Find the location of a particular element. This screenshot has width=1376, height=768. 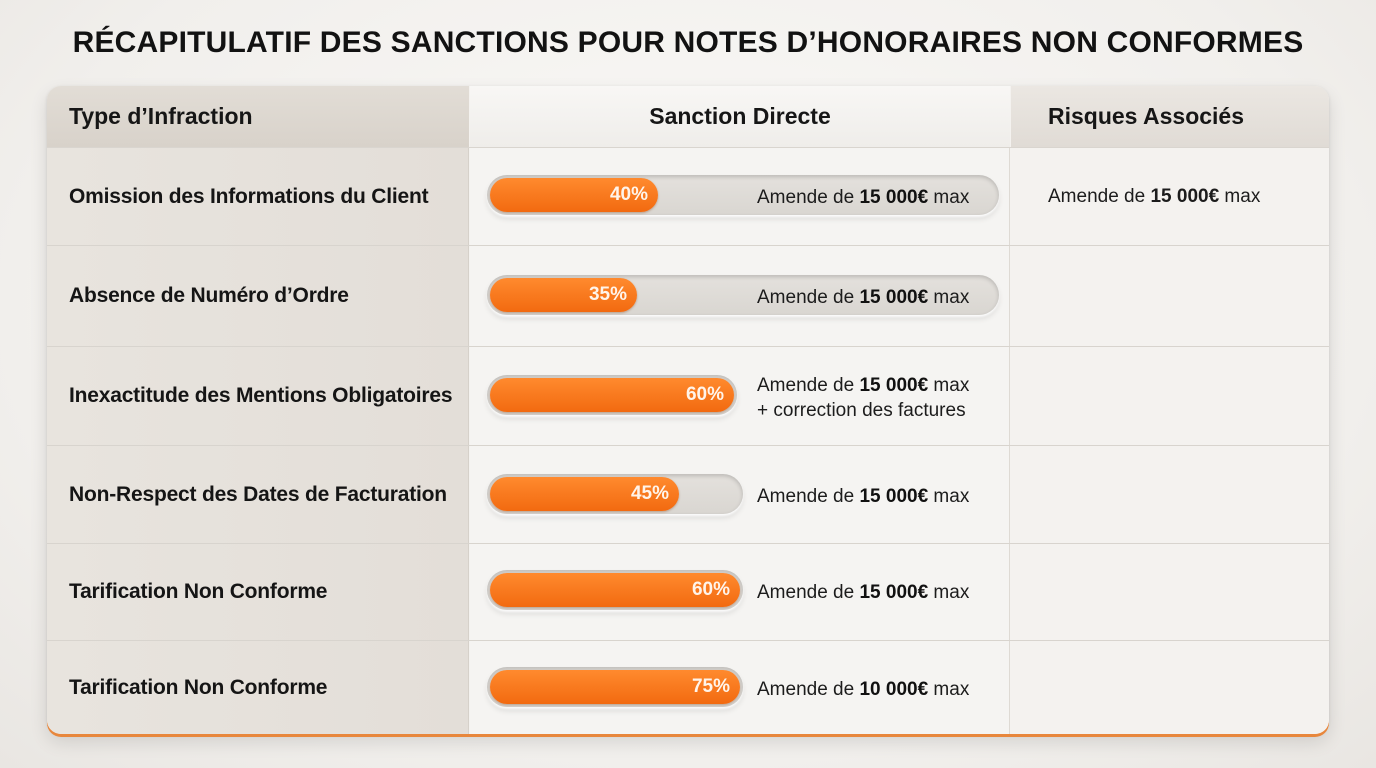

progress-bar-track: 40% is located at coordinates (743, 195).